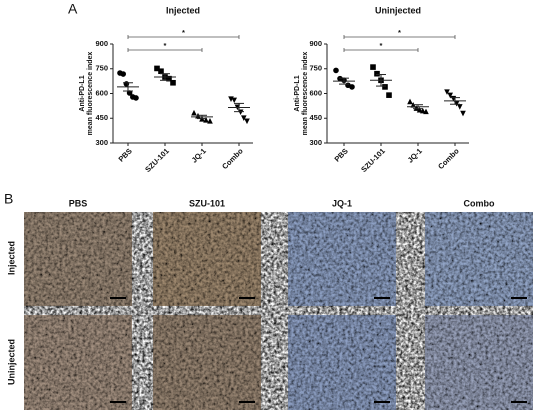 This screenshot has height=412, width=550. What do you see at coordinates (73, 9) in the screenshot?
I see `panel-label: A` at bounding box center [73, 9].